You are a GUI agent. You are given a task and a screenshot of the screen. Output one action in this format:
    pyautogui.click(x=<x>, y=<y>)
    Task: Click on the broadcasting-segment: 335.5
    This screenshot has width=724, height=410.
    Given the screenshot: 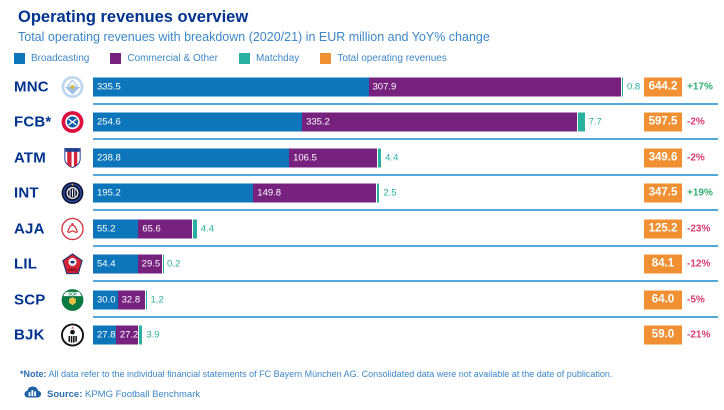 What is the action you would take?
    pyautogui.click(x=231, y=87)
    